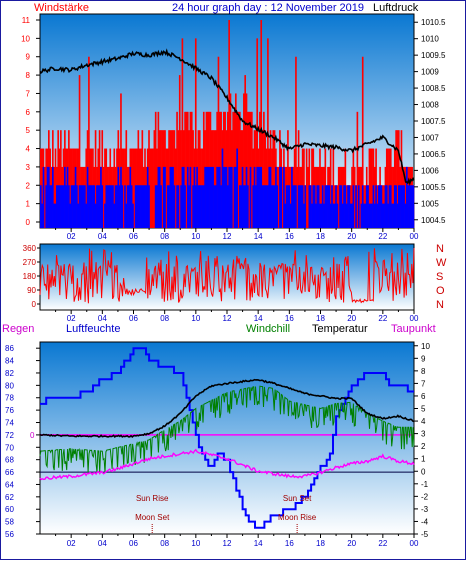  Describe the element at coordinates (440, 291) in the screenshot. I see `compass-letter: O` at that location.